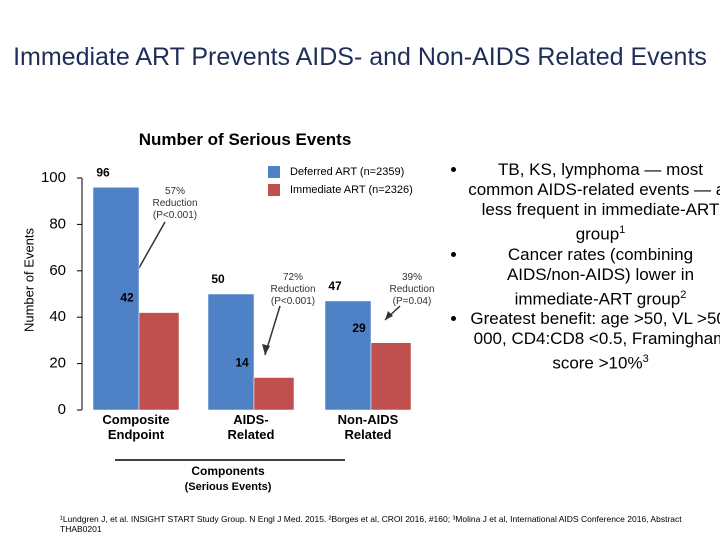 Image resolution: width=720 pixels, height=540 pixels. Describe the element at coordinates (683, 294) in the screenshot. I see `citation: 2` at that location.